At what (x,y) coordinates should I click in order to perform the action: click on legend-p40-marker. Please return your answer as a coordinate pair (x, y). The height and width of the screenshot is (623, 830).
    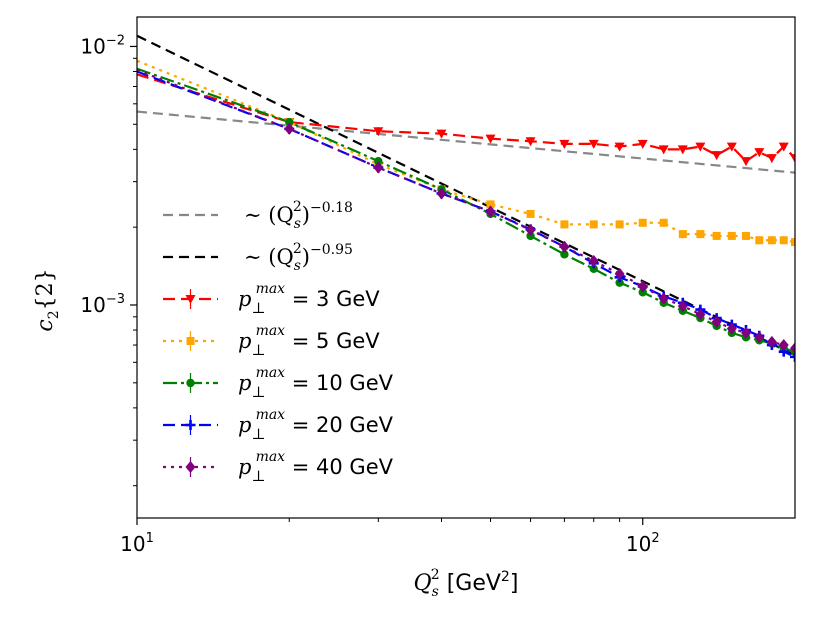
    Looking at the image, I should click on (190, 467).